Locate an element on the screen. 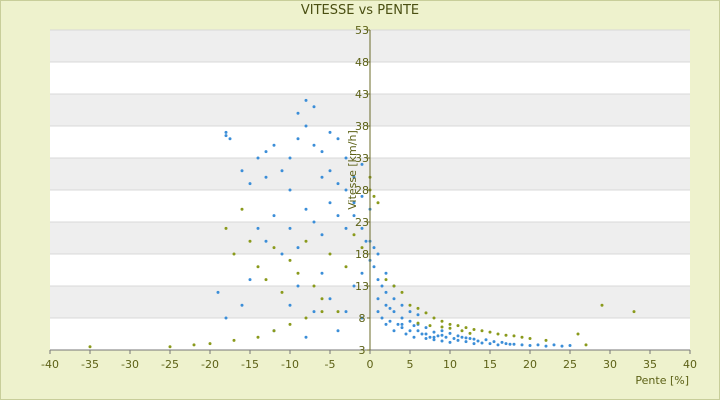 Image resolution: width=720 pixels, height=400 pixels. x-tick-label: 10 is located at coordinates (450, 364).